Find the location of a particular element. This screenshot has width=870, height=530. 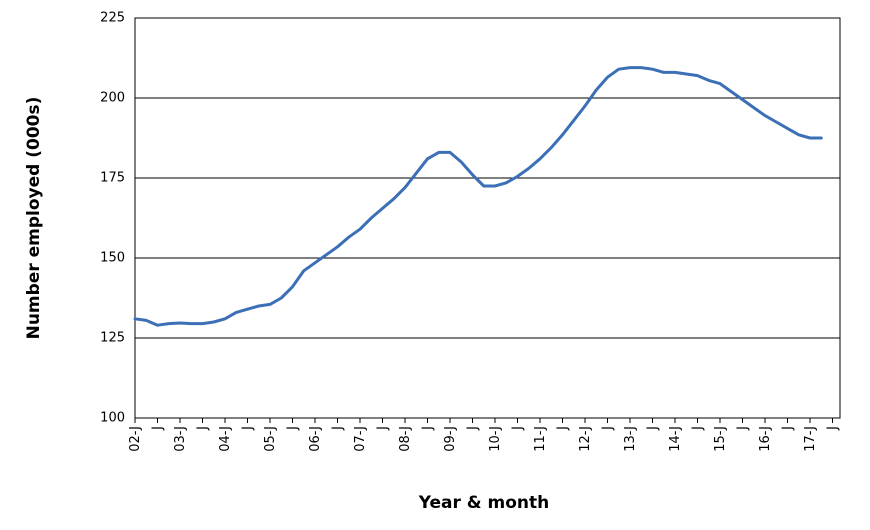

x-tick-label: 15-J is located at coordinates (720, 439).